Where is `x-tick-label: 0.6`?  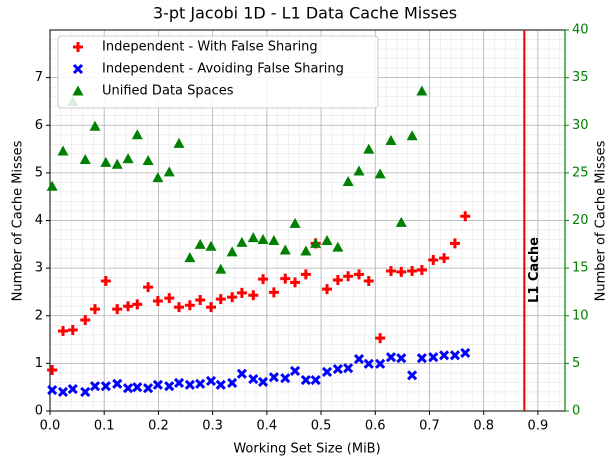 x-tick-label: 0.6 is located at coordinates (375, 426).